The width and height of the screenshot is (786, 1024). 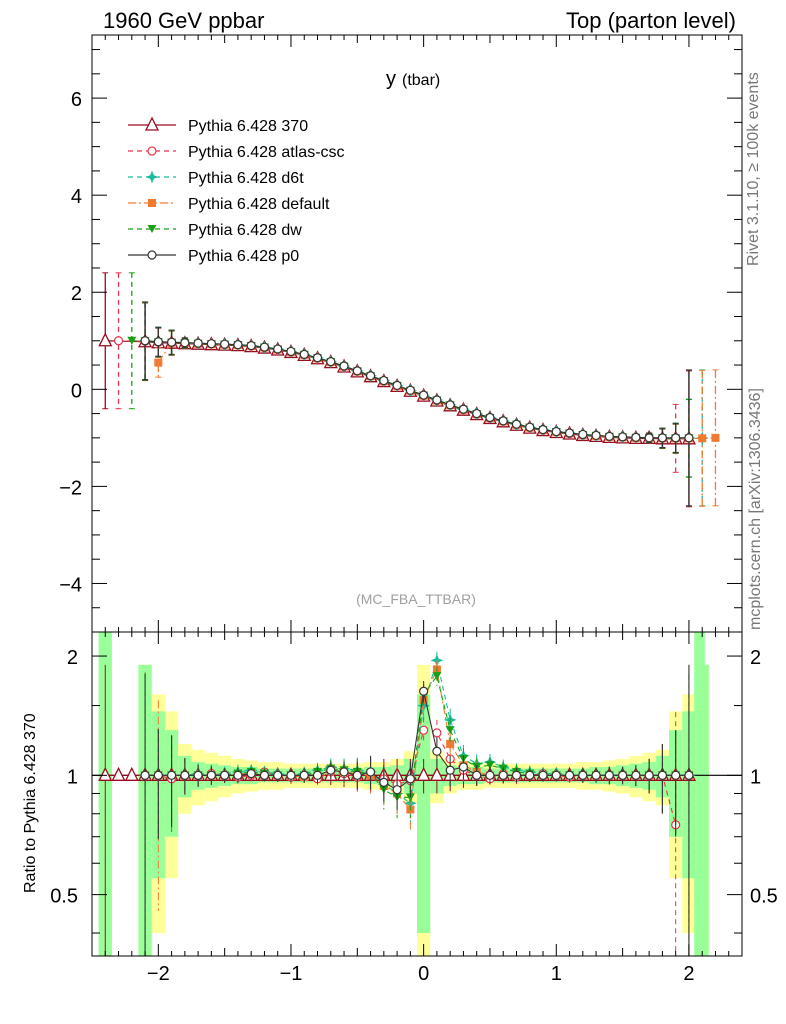 I want to click on y-tick-label: −2, so click(x=70, y=488).